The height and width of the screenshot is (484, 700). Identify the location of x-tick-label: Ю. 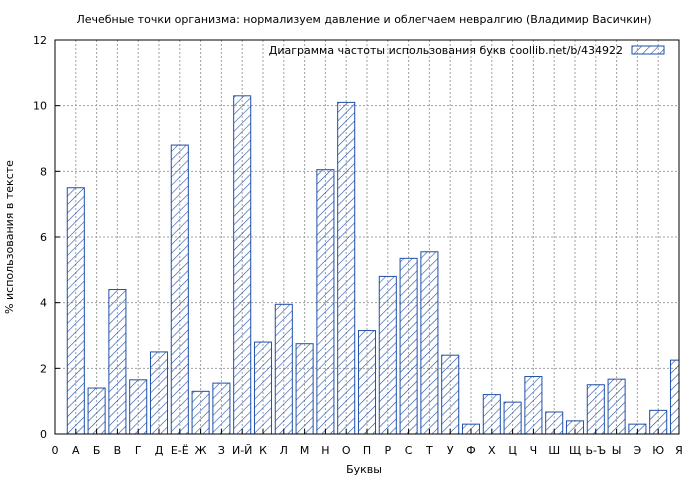
(658, 450).